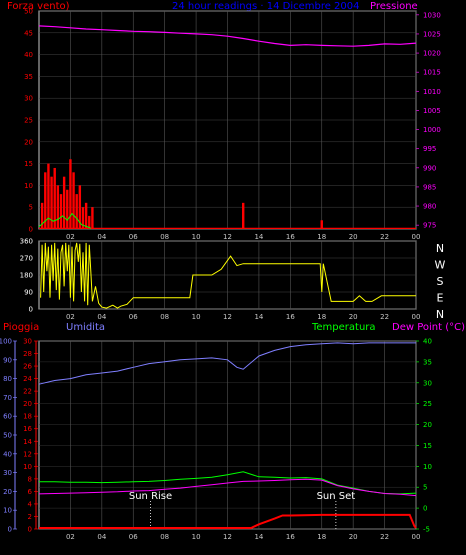 This screenshot has width=466, height=555. Describe the element at coordinates (336, 496) in the screenshot. I see `sun-marker-label: Sun Set` at that location.